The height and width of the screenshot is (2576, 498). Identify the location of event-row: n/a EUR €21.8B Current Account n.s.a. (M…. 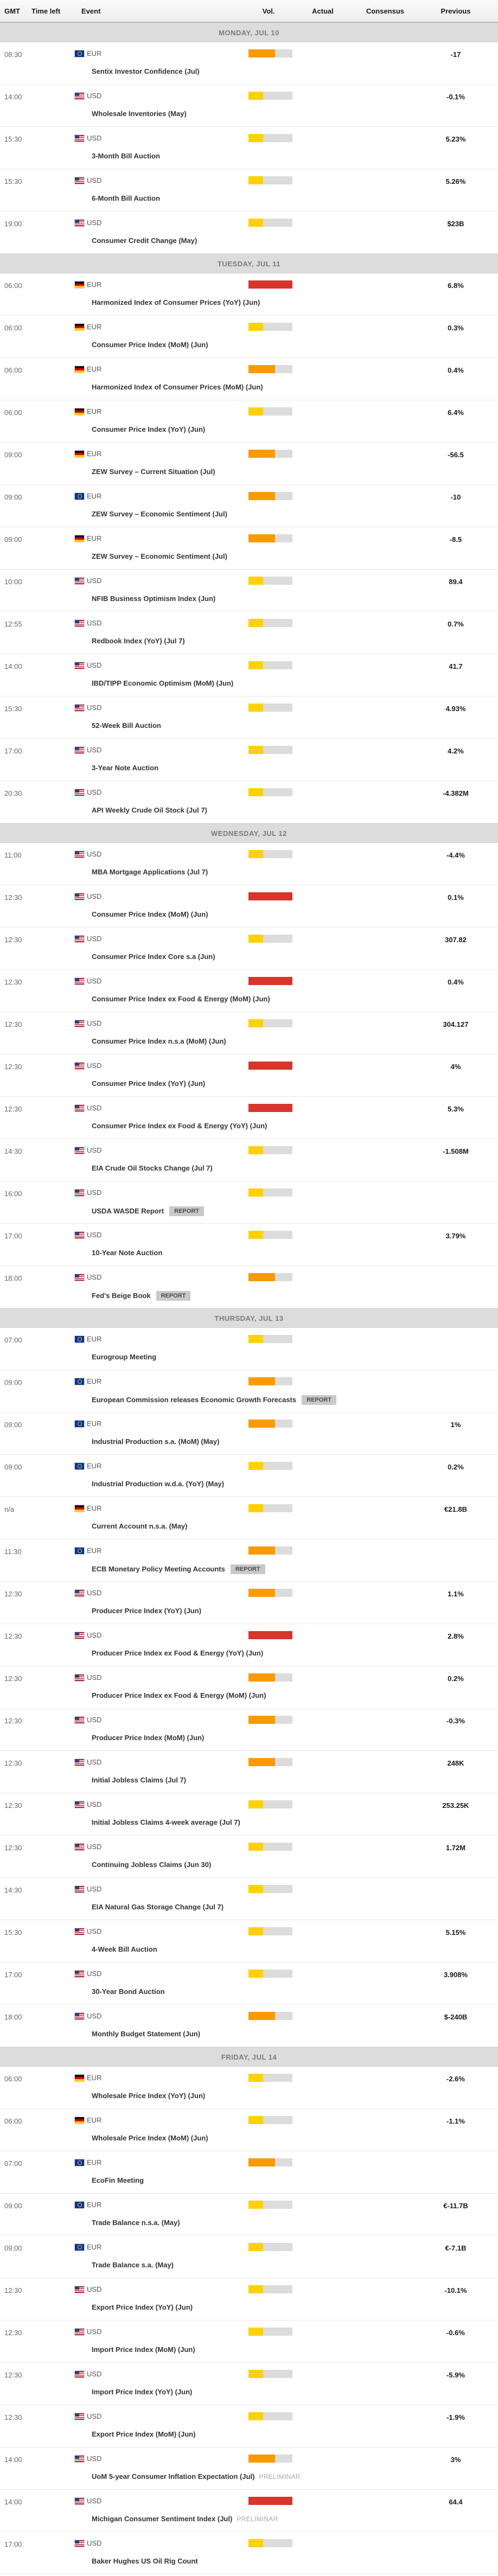
(249, 1518).